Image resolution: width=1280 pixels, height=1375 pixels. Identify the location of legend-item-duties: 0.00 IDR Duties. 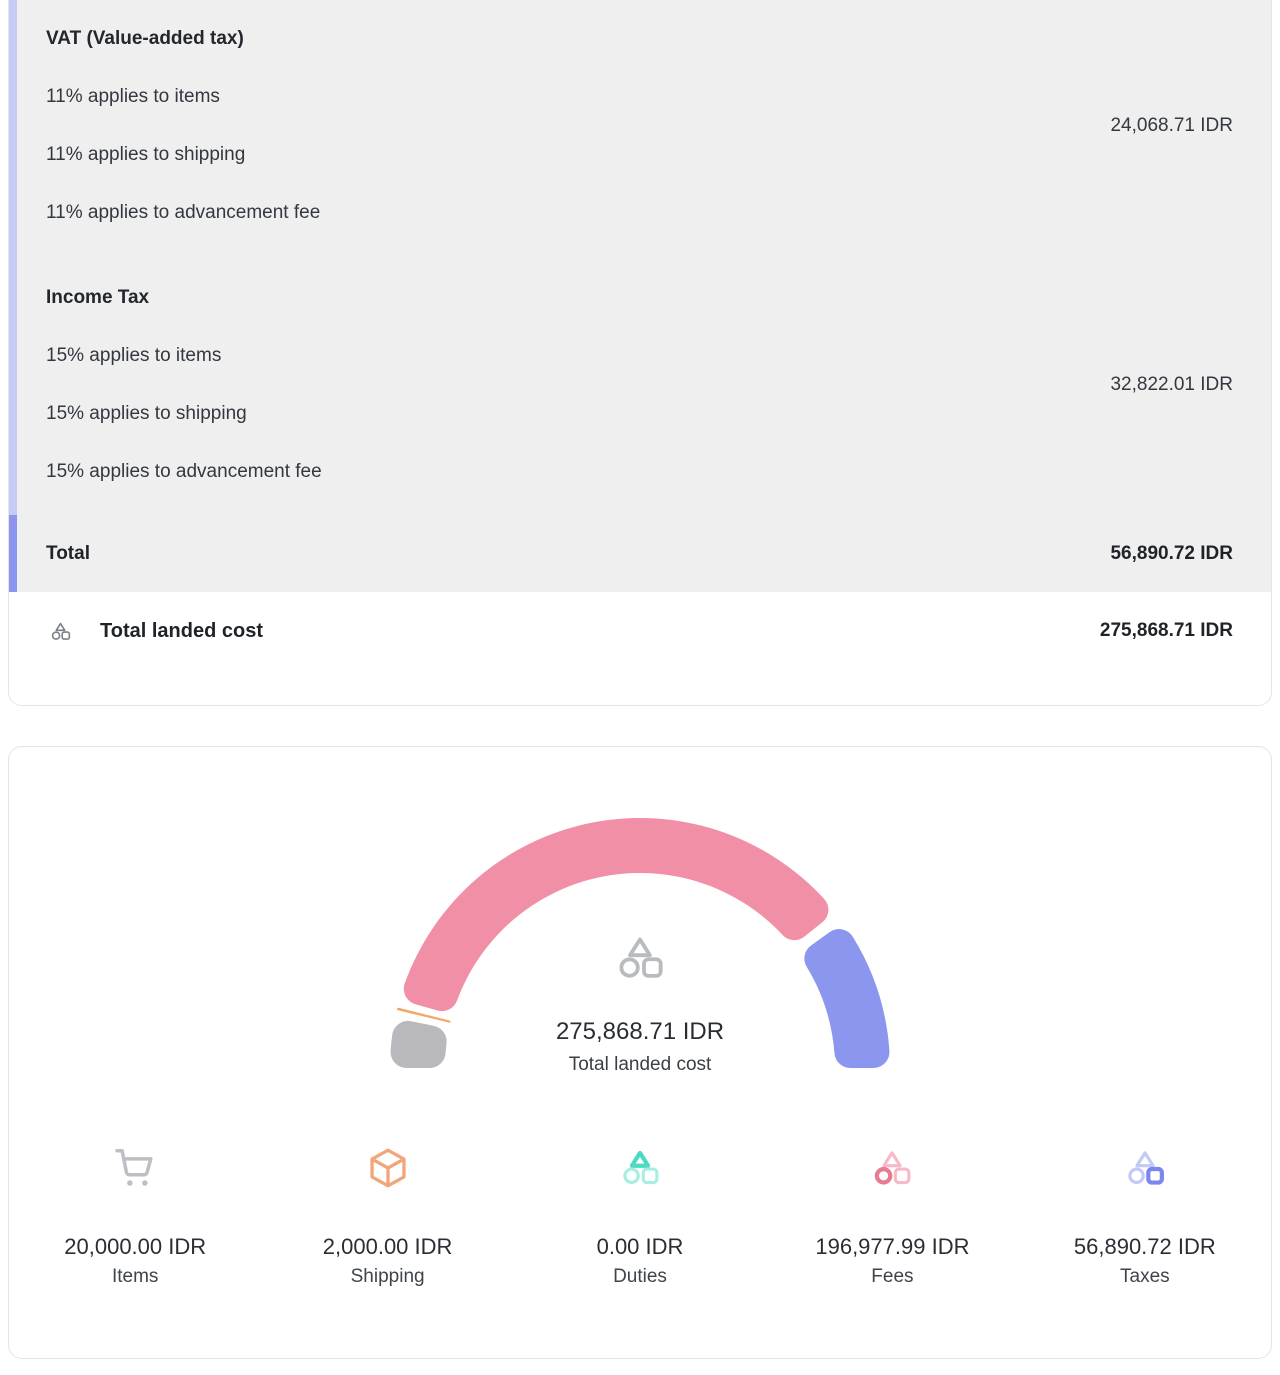
(640, 1216).